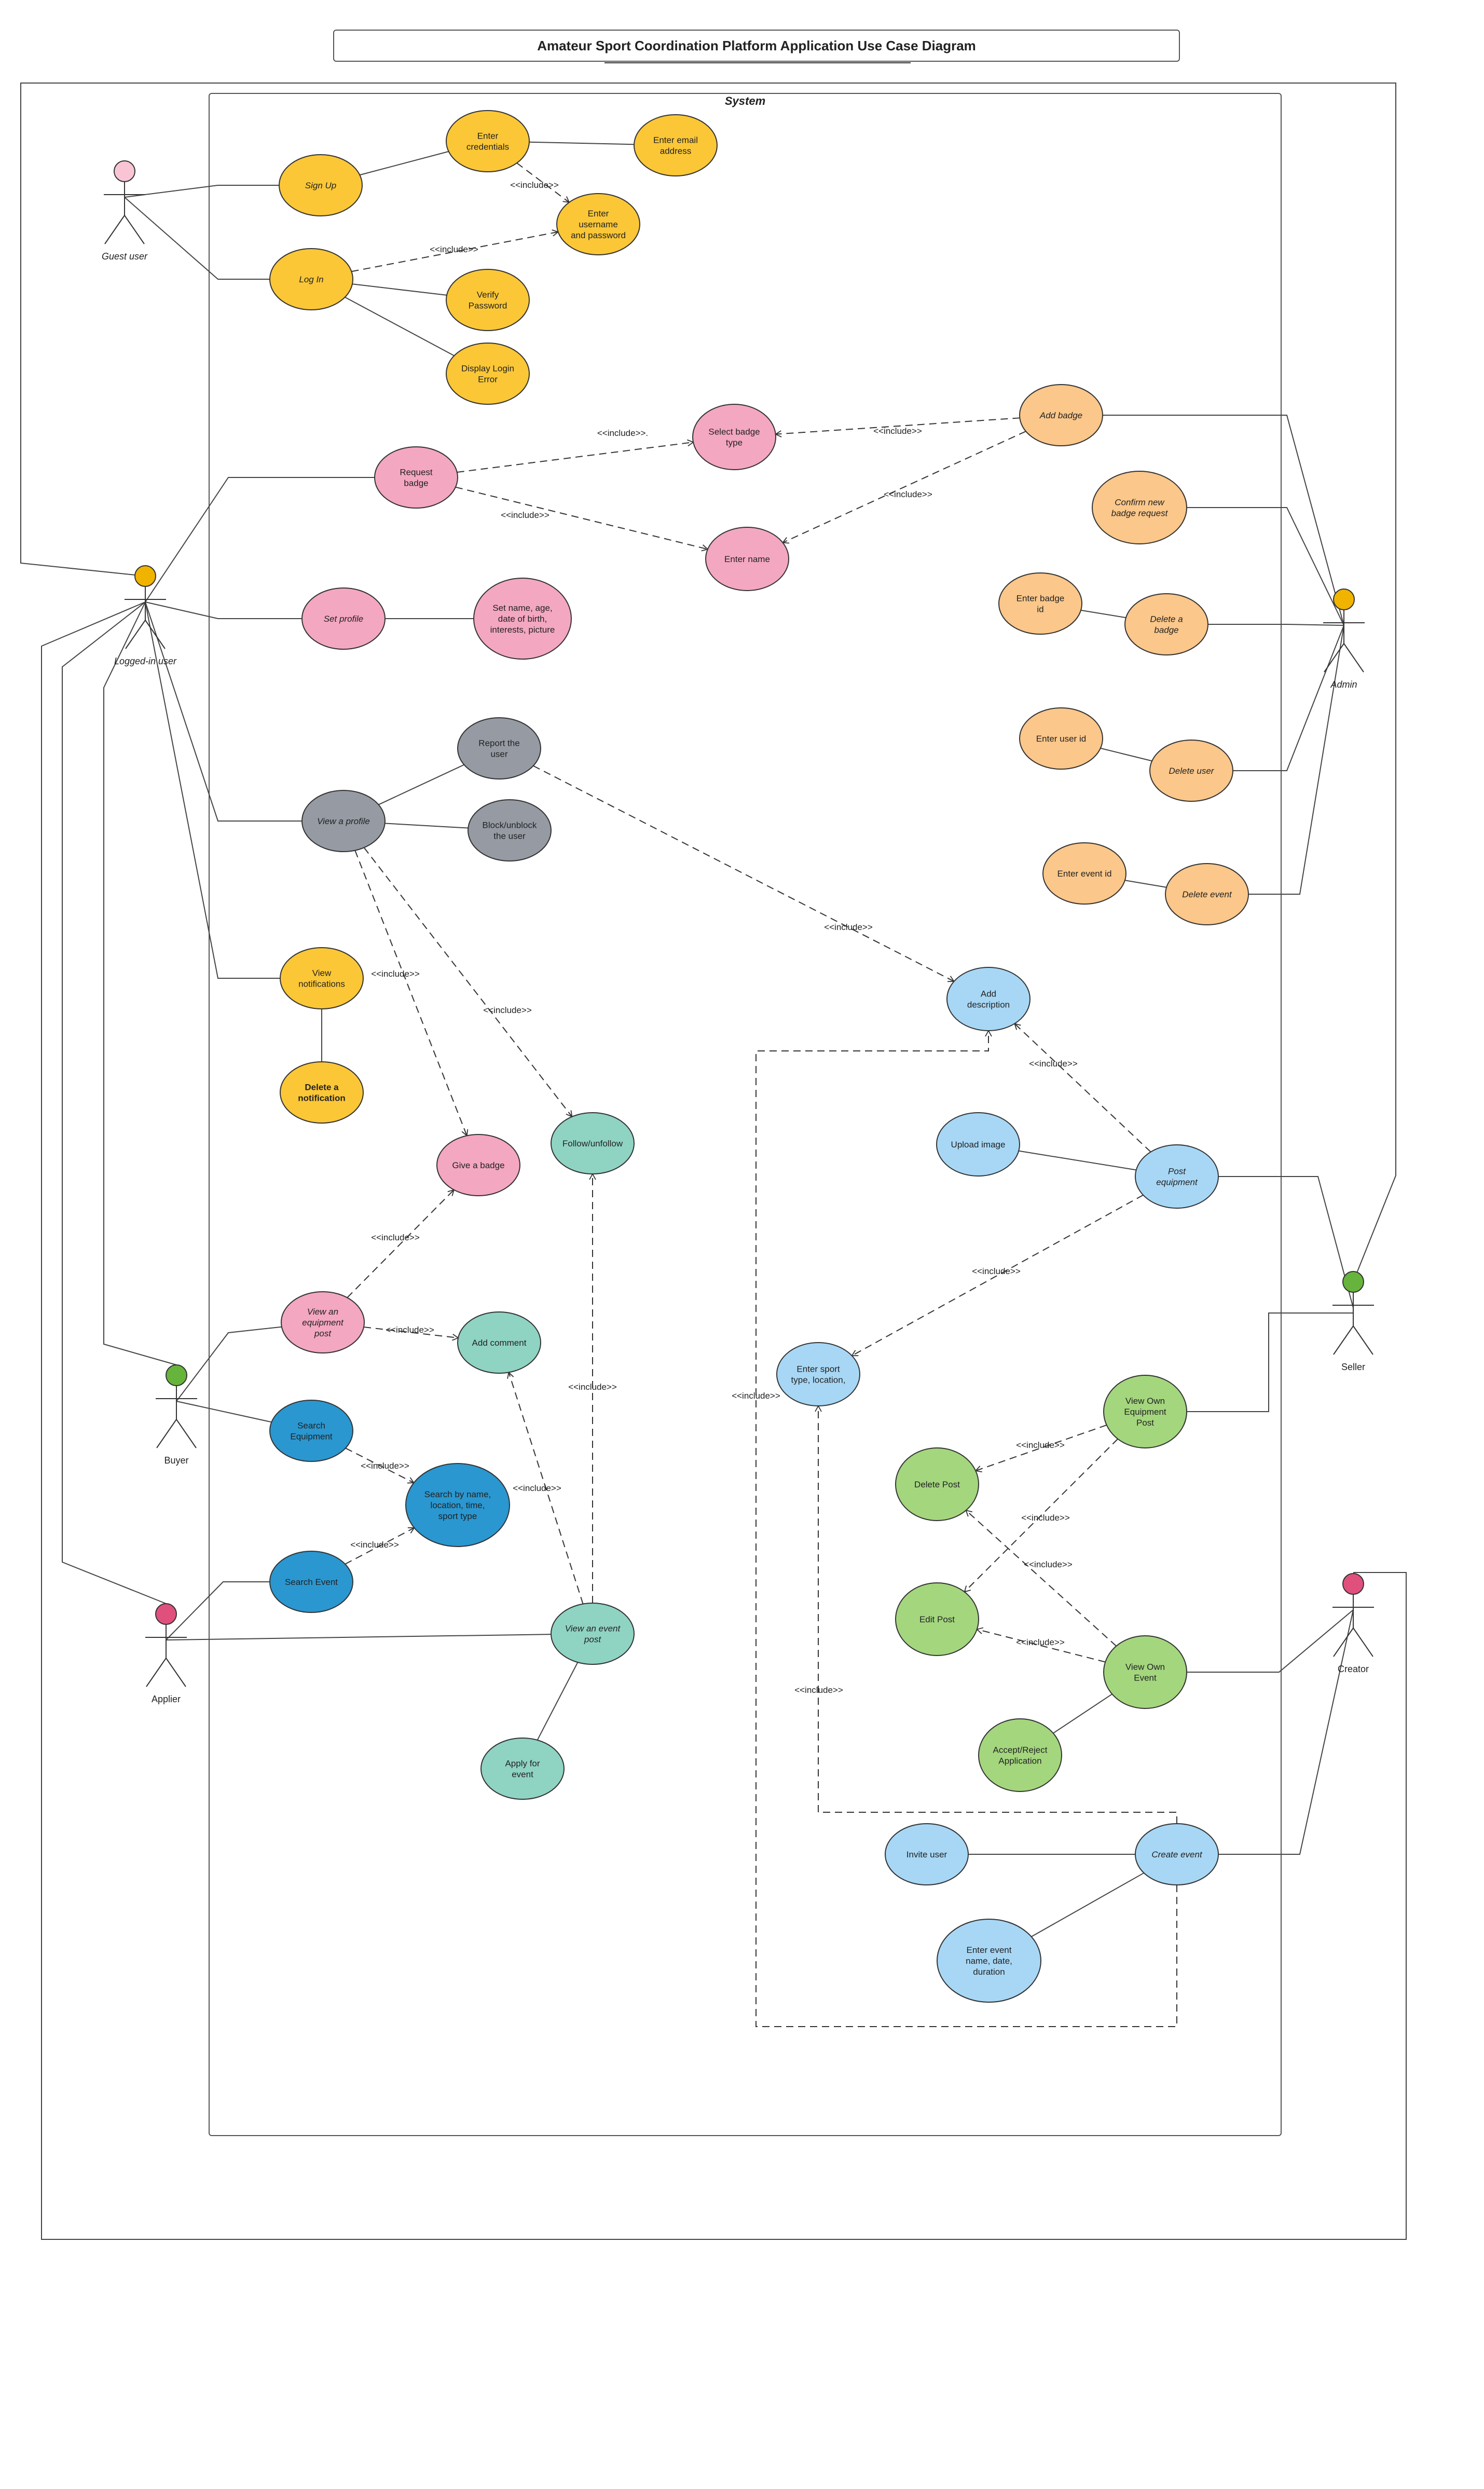 The image size is (1484, 2489). I want to click on actor-guest: Guest user, so click(125, 211).